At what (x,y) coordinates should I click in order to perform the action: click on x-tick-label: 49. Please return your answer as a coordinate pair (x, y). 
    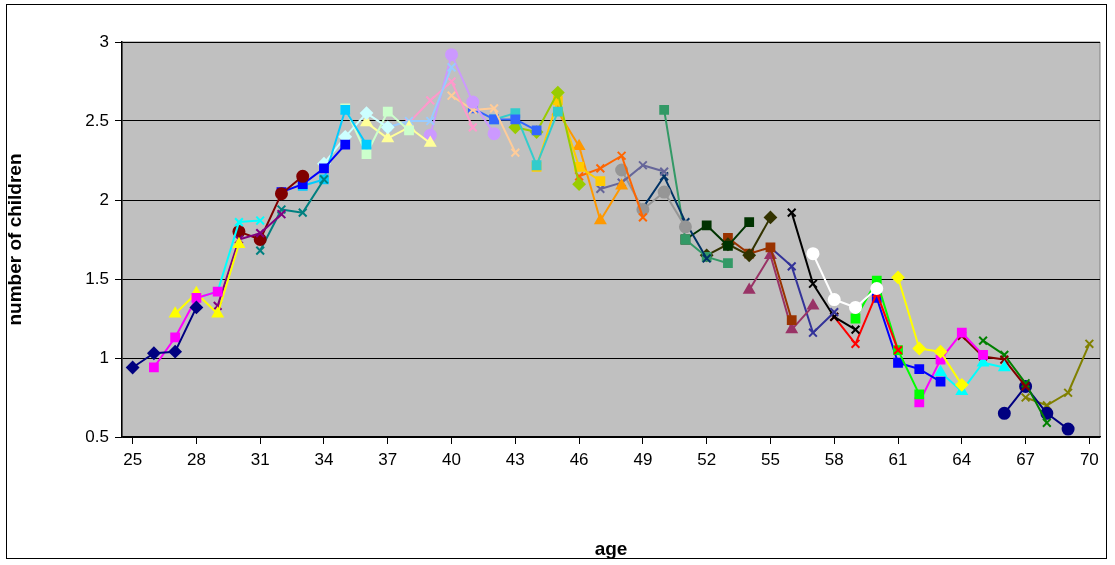
    Looking at the image, I should click on (643, 459).